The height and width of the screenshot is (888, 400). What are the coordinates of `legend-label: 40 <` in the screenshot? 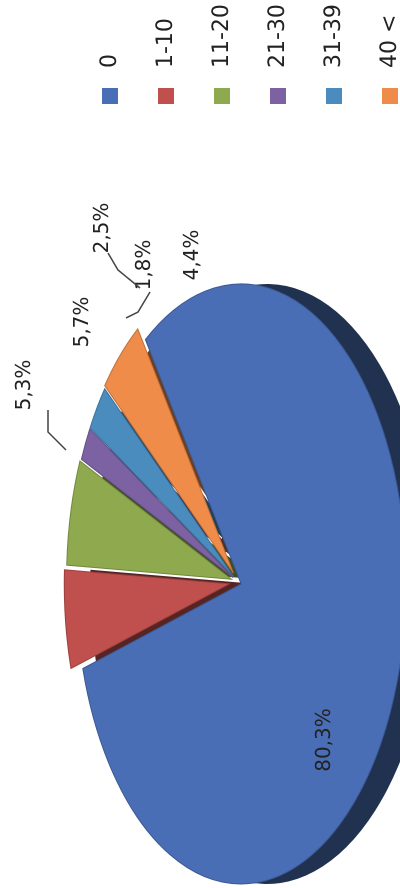 It's located at (388, 41).